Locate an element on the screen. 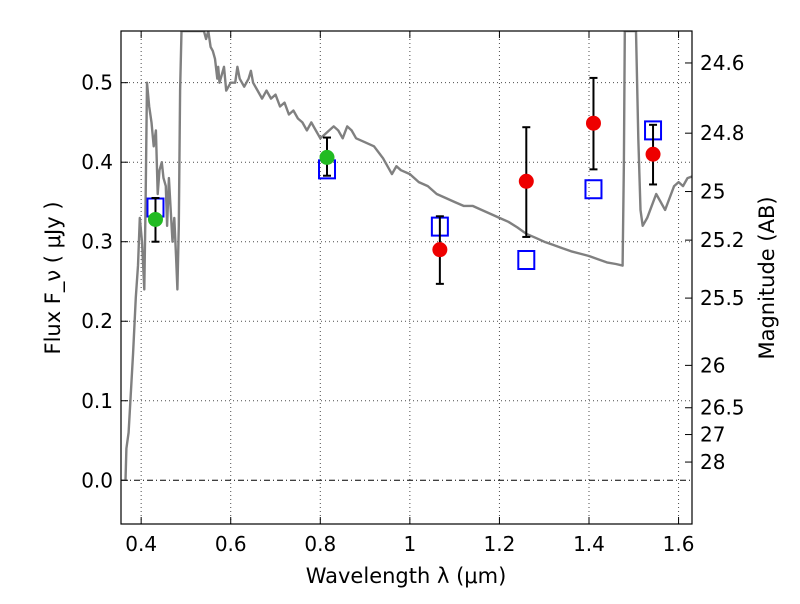 The height and width of the screenshot is (604, 800). magnitude-tick-label: 24.8 is located at coordinates (722, 133).